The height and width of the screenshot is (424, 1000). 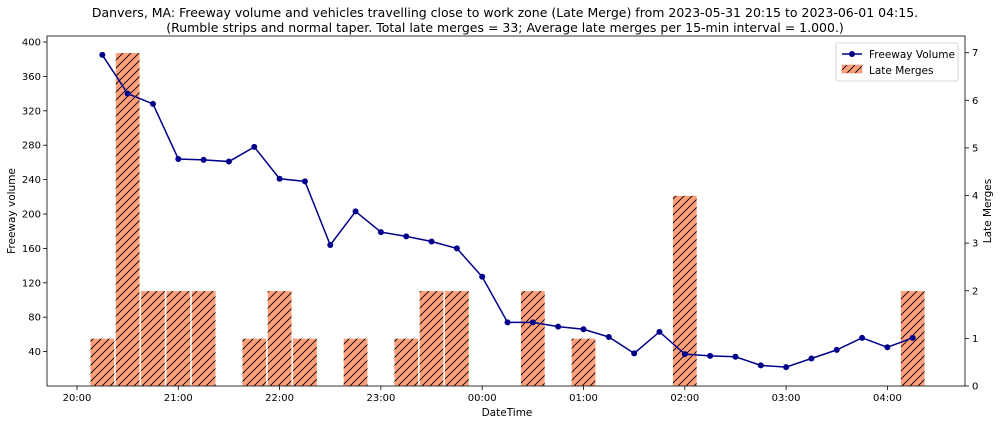 I want to click on y-left-tick-label: 160, so click(x=31, y=249).